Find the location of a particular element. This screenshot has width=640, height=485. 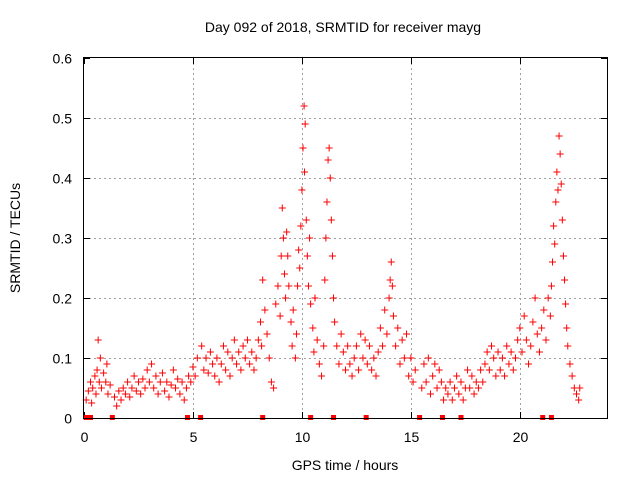

y-axis-label: SRMTID / TECUs is located at coordinates (15, 238).